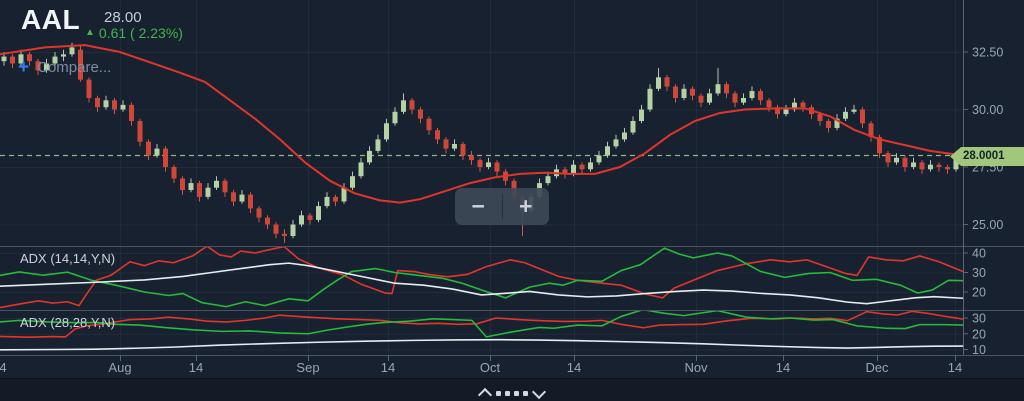 The image size is (1024, 401). I want to click on zoom-control: − +, so click(502, 206).